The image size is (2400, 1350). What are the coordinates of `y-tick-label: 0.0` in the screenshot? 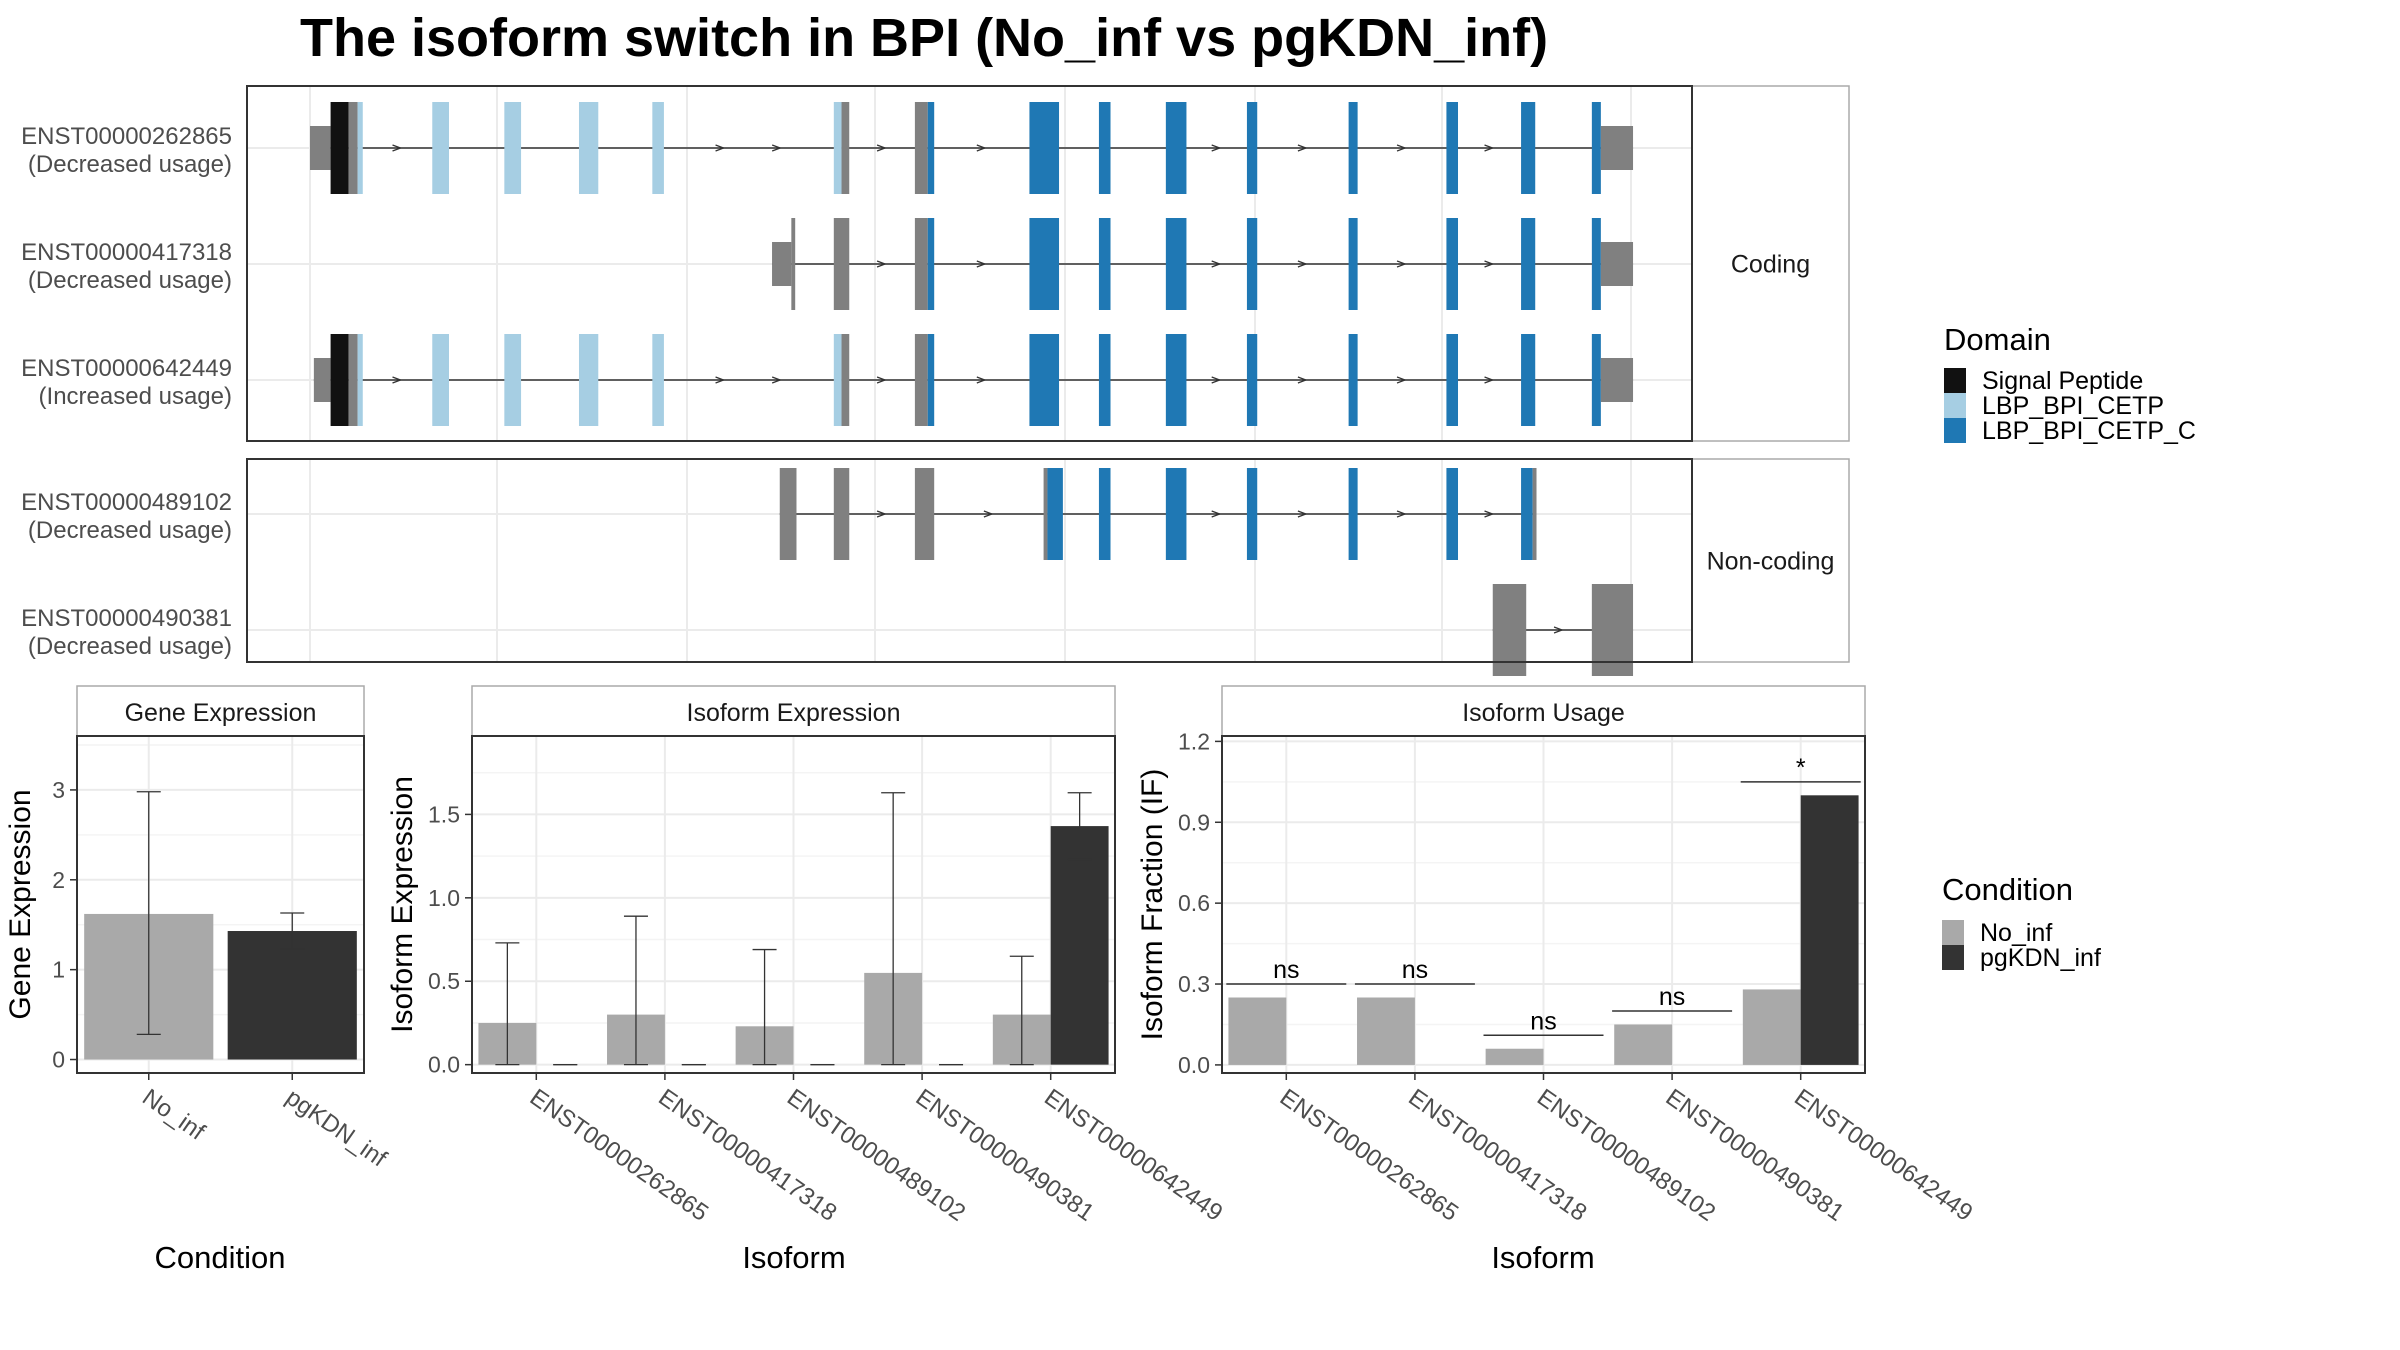 It's located at (1194, 1065).